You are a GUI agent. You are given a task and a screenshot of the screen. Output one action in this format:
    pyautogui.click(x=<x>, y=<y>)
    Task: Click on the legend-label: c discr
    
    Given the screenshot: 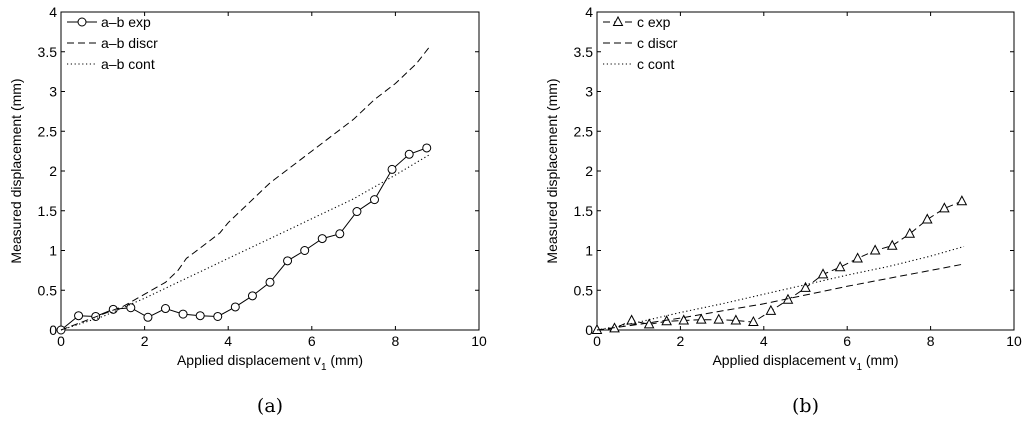 What is the action you would take?
    pyautogui.click(x=657, y=43)
    